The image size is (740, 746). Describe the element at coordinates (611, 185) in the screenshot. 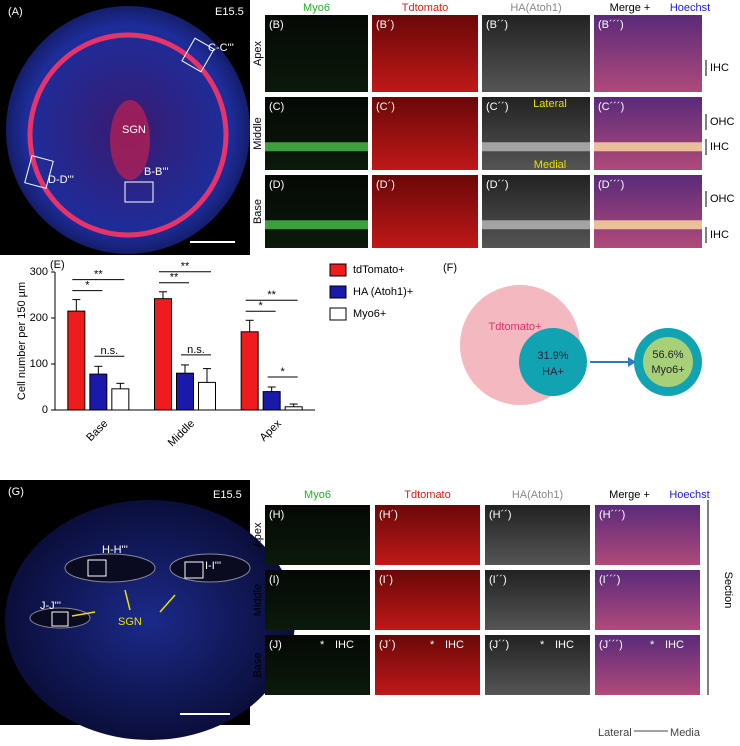

I see `cell-letter: (D´´´)` at that location.